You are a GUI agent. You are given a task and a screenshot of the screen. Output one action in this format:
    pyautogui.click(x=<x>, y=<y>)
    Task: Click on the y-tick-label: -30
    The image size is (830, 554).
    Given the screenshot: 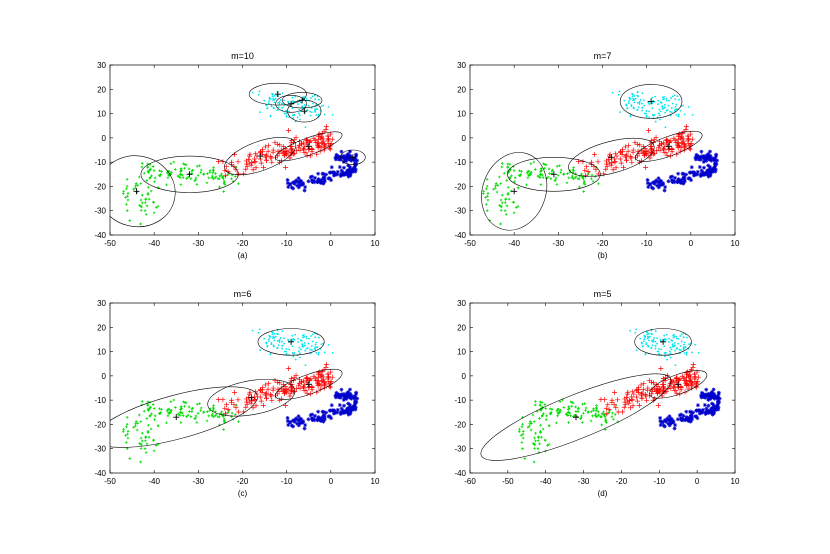 What is the action you would take?
    pyautogui.click(x=460, y=211)
    